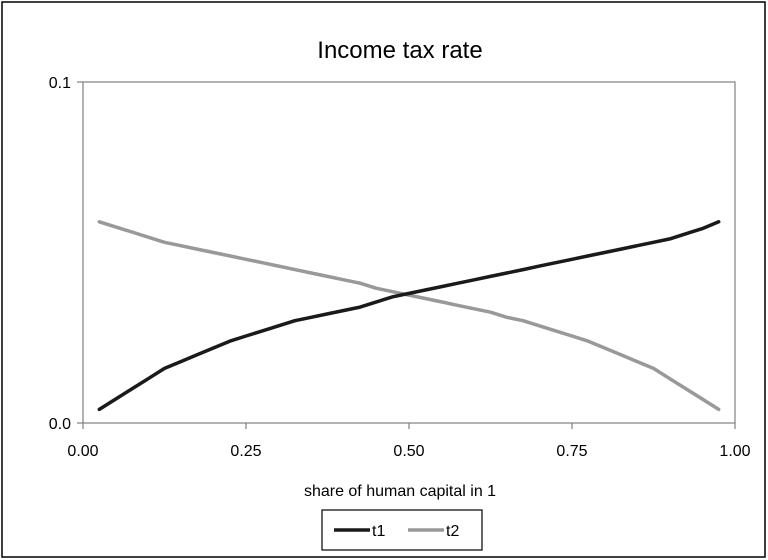  I want to click on y-axis-ticks: 0.0 0.1, so click(66, 254).